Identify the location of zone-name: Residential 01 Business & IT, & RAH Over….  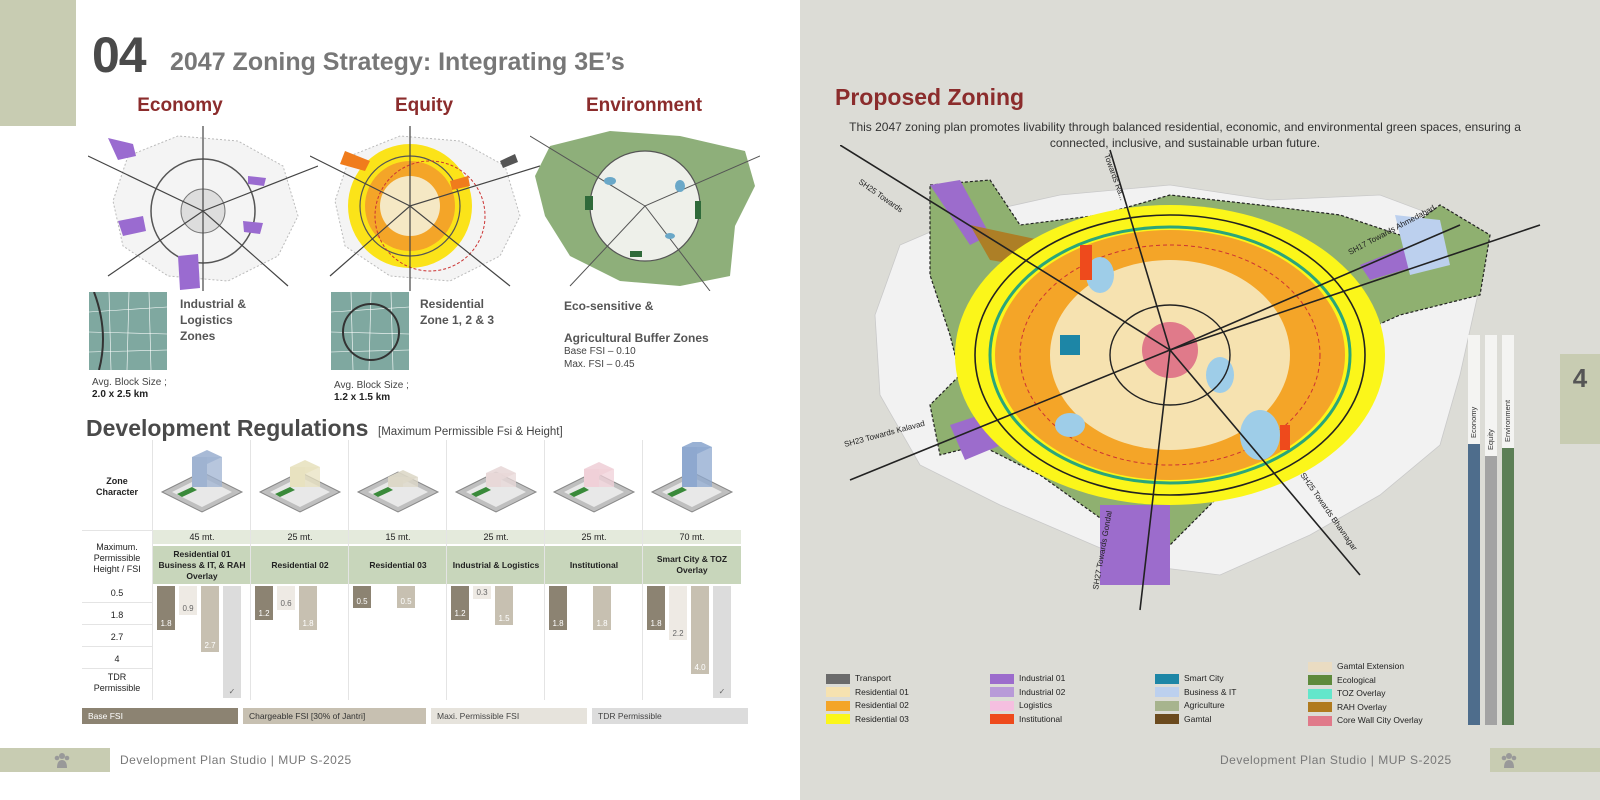
(202, 565).